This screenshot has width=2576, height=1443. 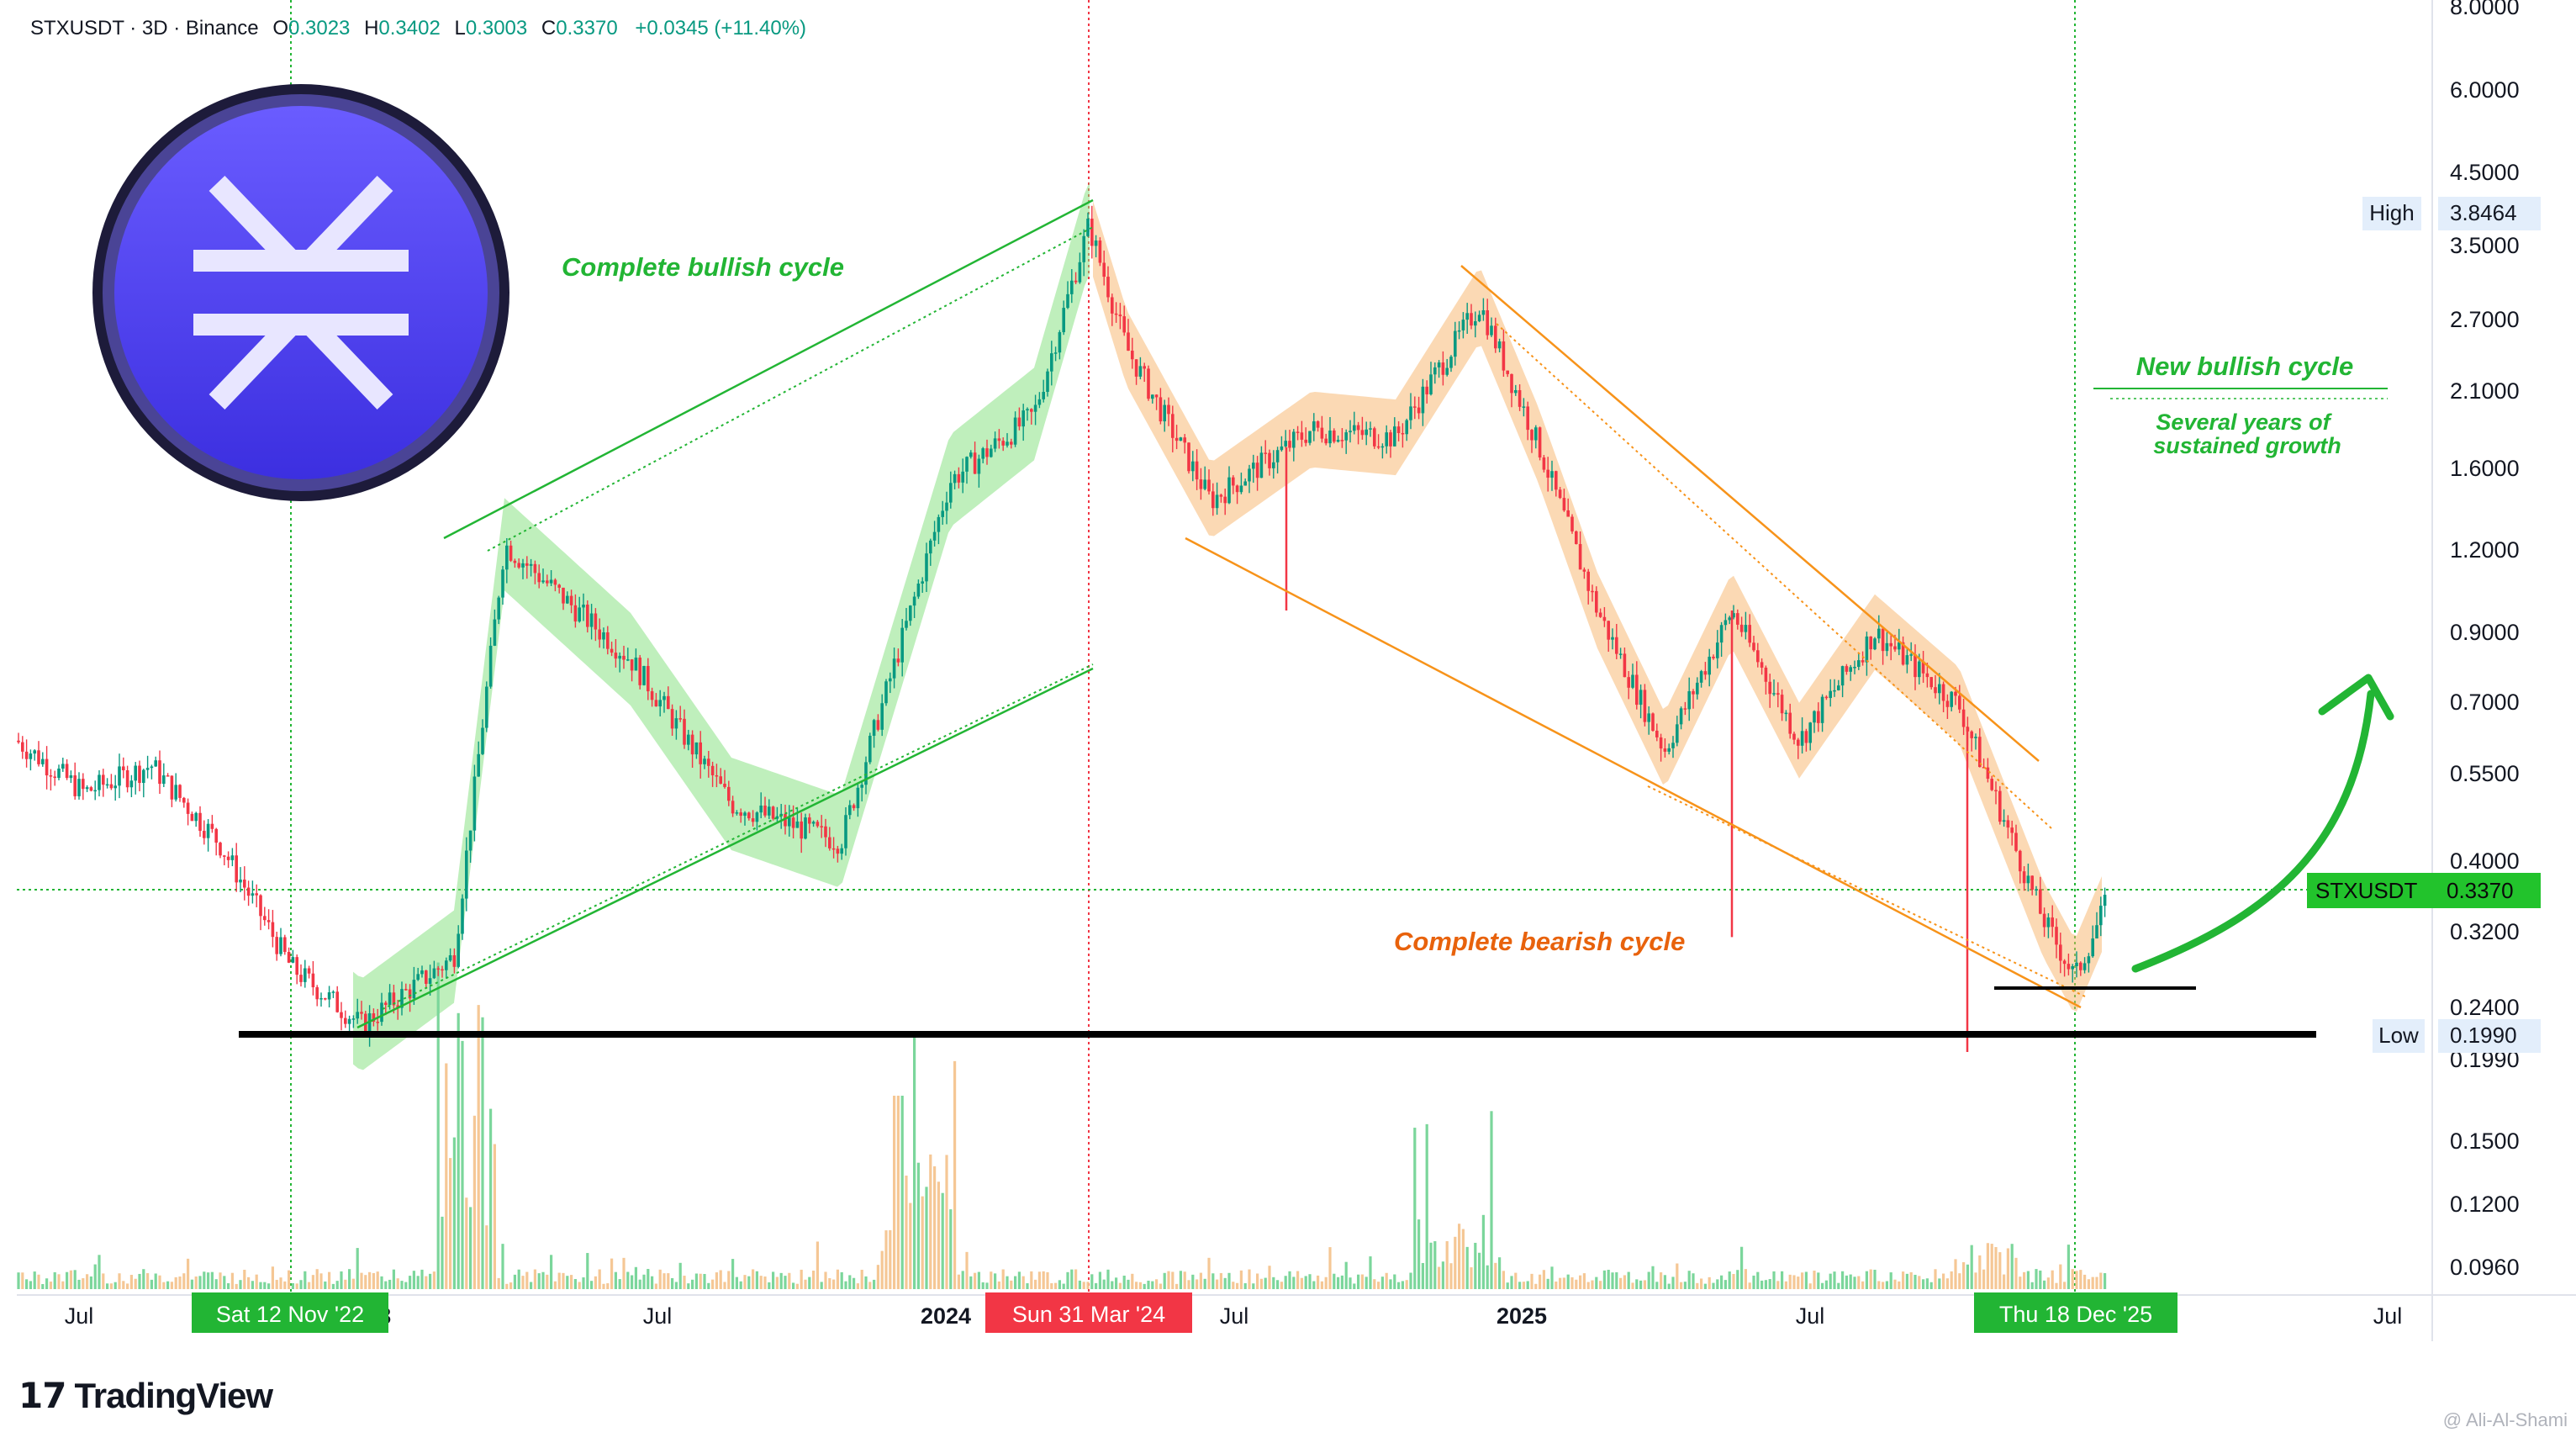 What do you see at coordinates (1234, 1316) in the screenshot?
I see `time-axis: Jul3Jul2024Jul2025JulJul` at bounding box center [1234, 1316].